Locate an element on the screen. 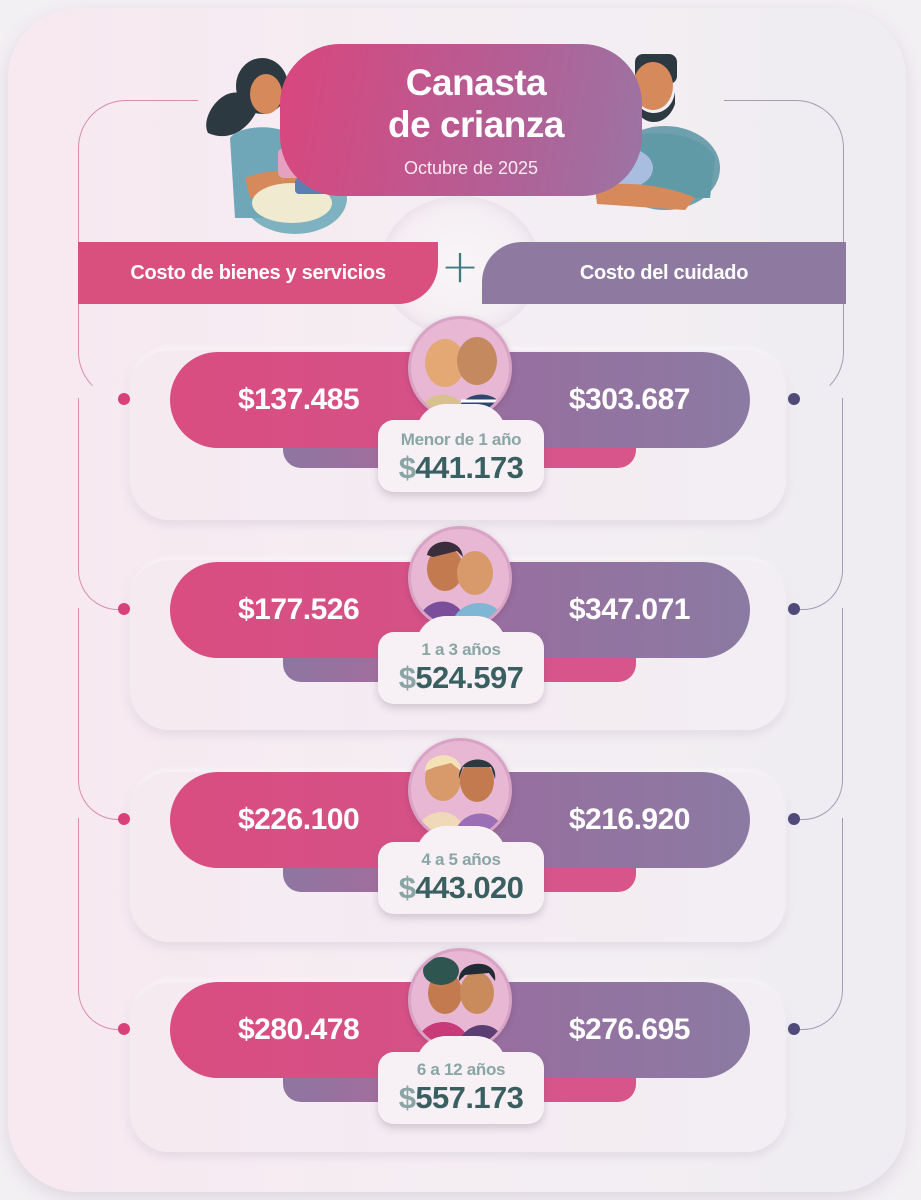 This screenshot has width=921, height=1200. age-total-card: 1 a 3 años $524.597 is located at coordinates (461, 660).